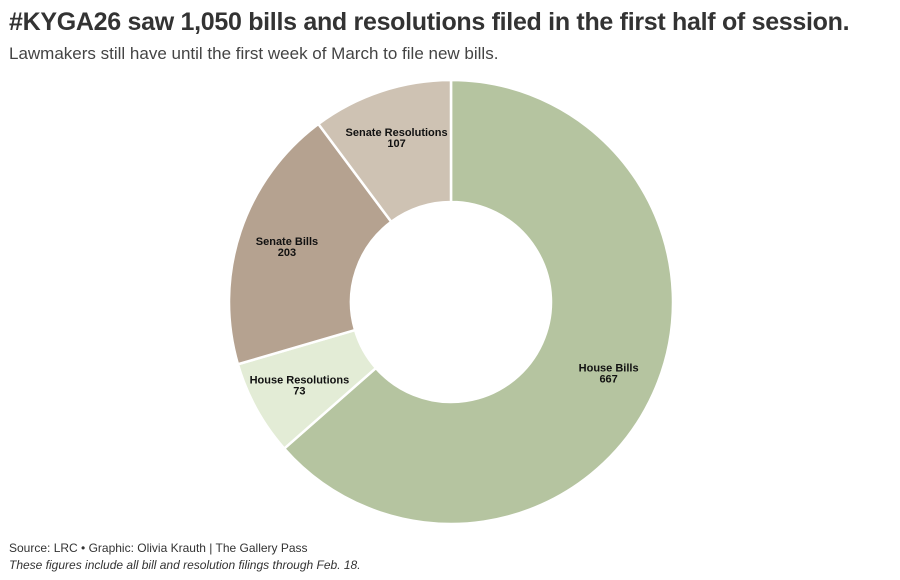  I want to click on slice-label-senate-resolutions: Senate Resolutions, so click(397, 133).